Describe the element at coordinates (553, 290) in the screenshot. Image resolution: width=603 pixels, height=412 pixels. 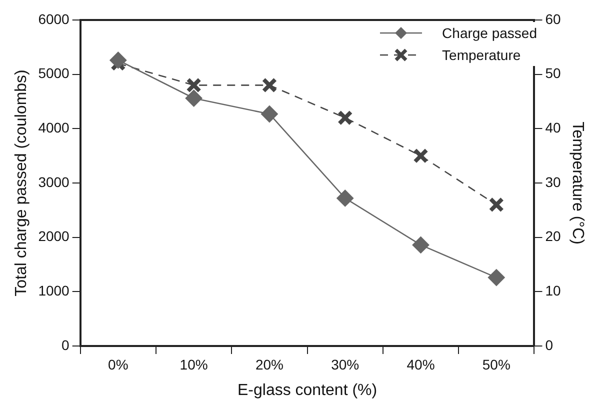
I see `y2-tick-label: 10` at that location.